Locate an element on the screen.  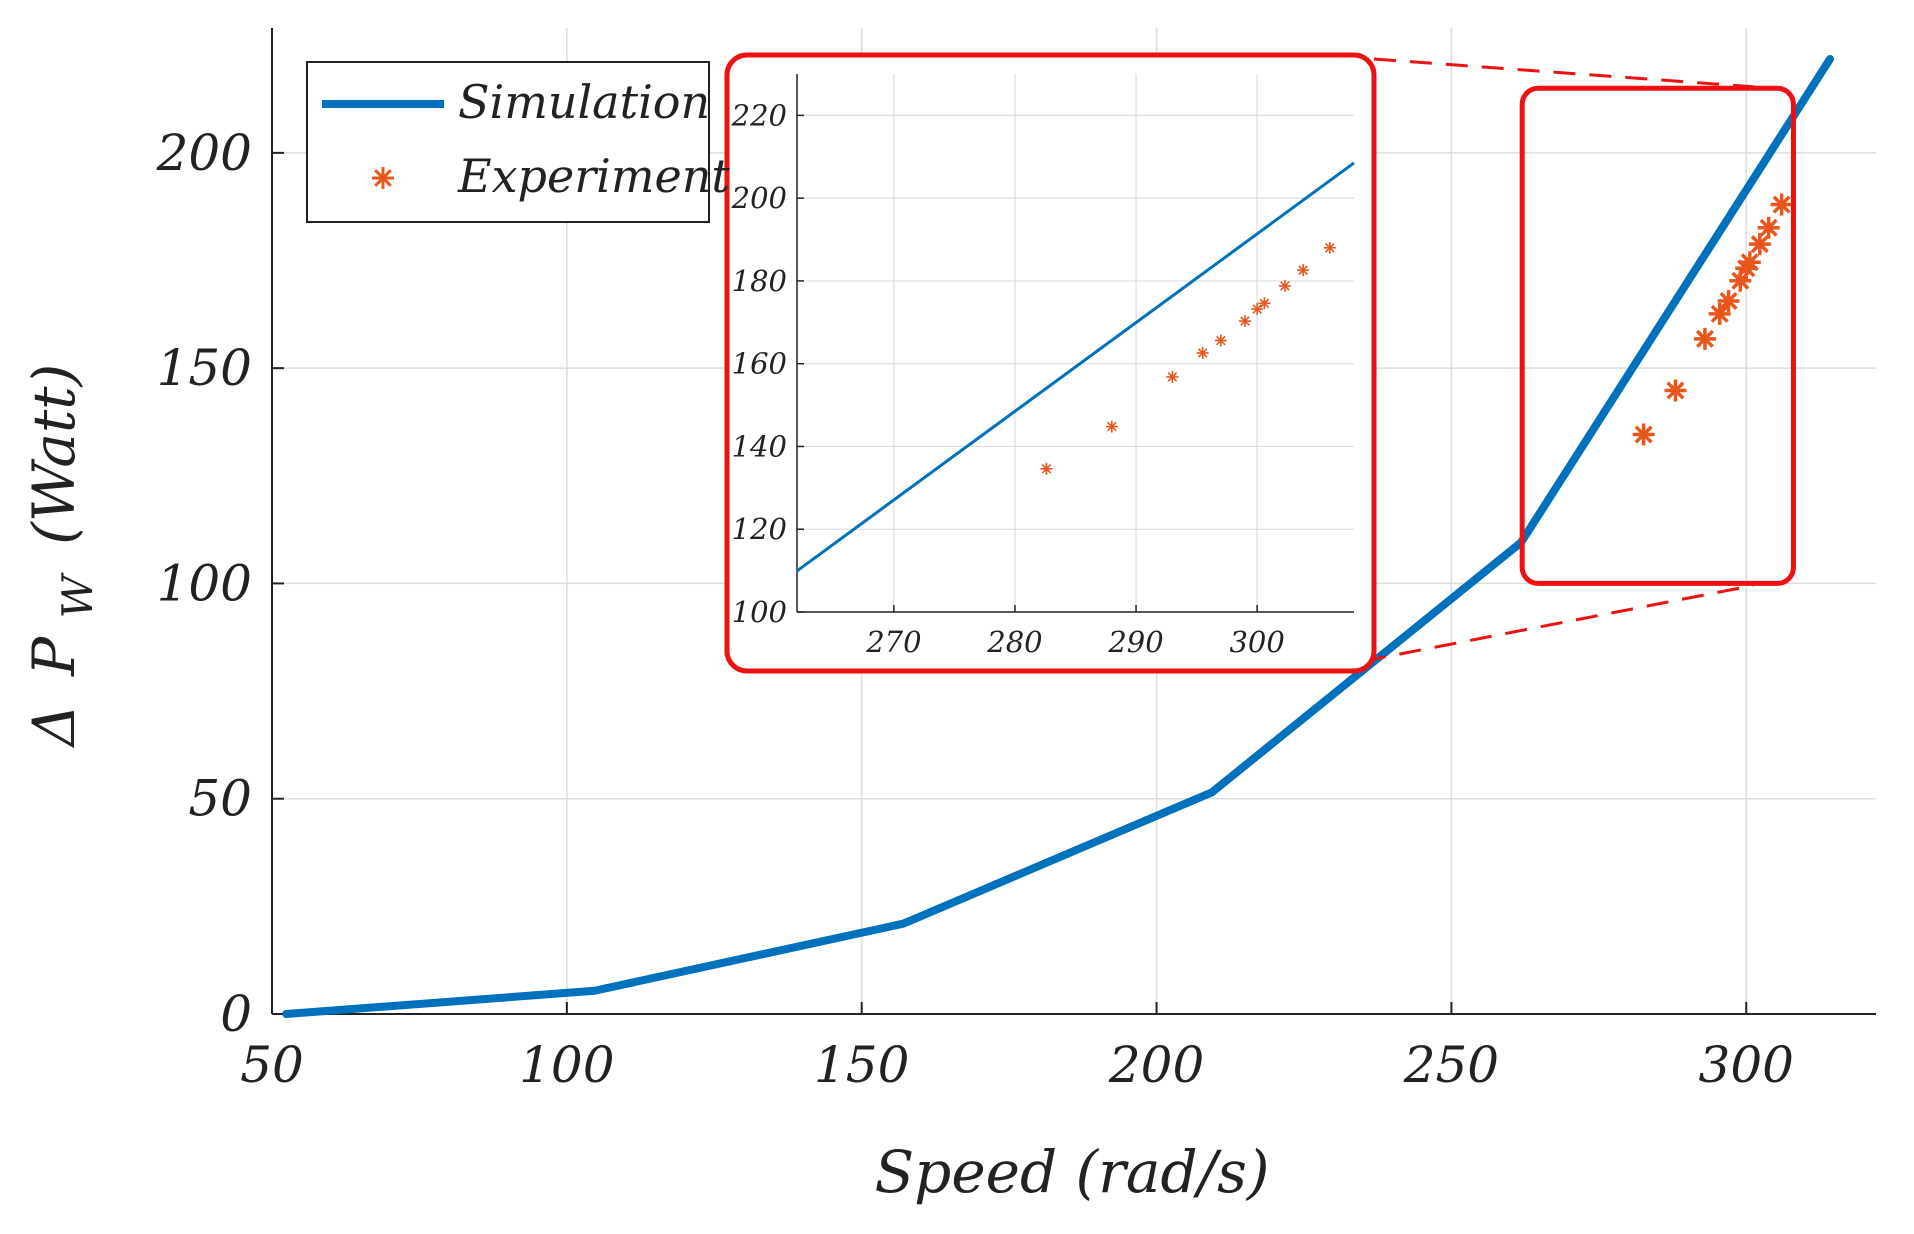
inset-x-tick-label: 290 is located at coordinates (1135, 642).